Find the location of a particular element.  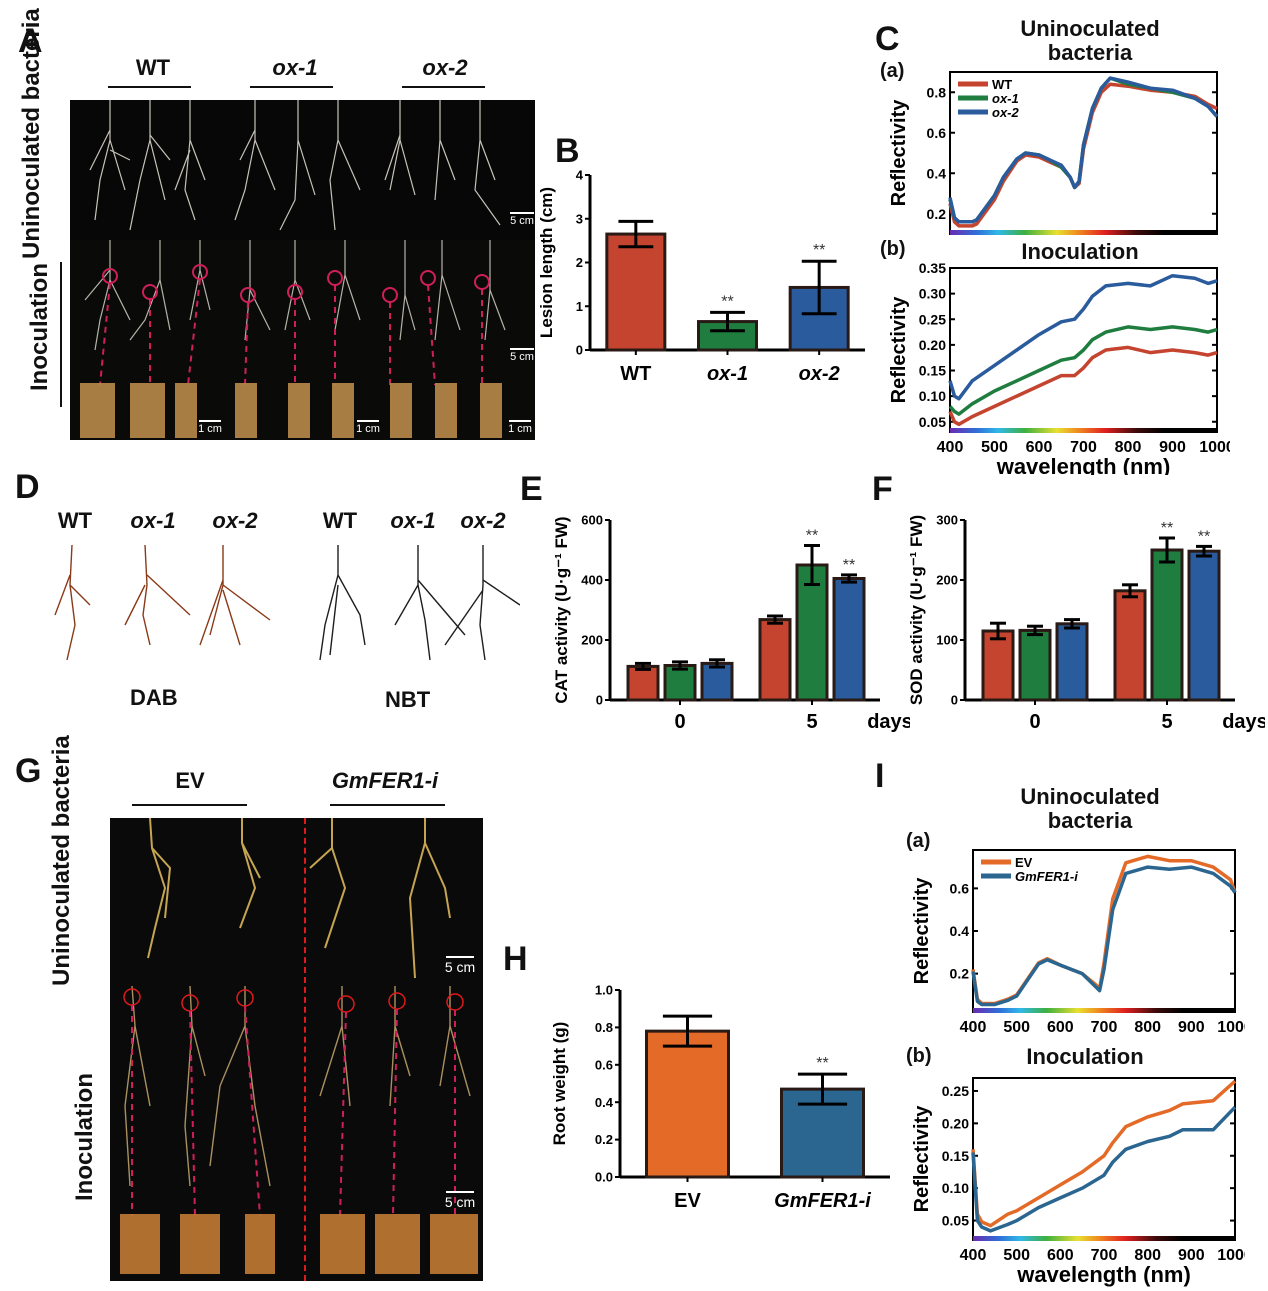

stain-label-nbt: NBT is located at coordinates (408, 699).